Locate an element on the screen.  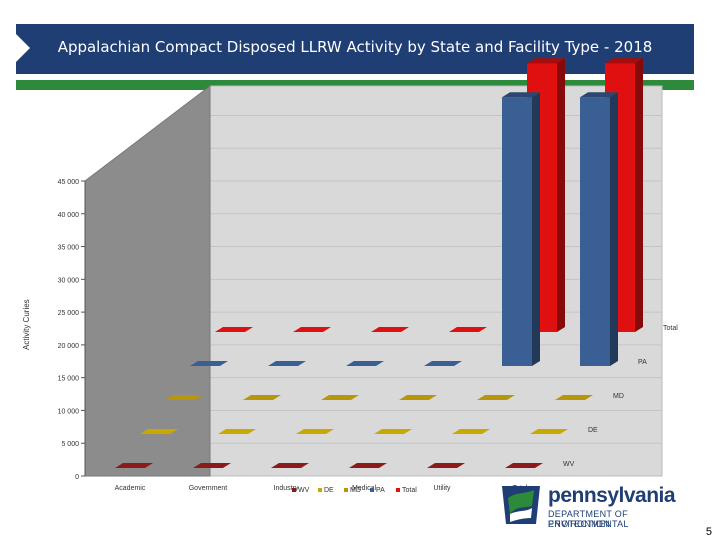
legend-swatch-wv is located at coordinates (294, 490).